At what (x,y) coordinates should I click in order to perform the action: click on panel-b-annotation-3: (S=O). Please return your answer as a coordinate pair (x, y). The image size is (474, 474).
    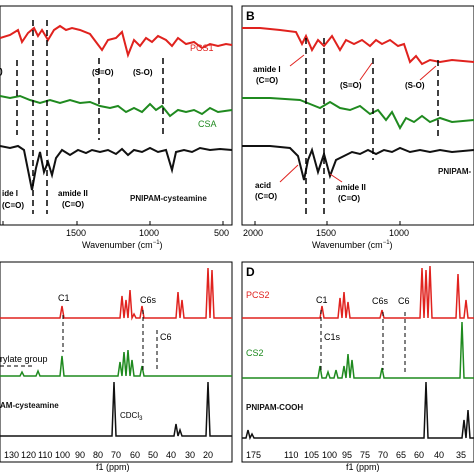
    Looking at the image, I should click on (351, 85).